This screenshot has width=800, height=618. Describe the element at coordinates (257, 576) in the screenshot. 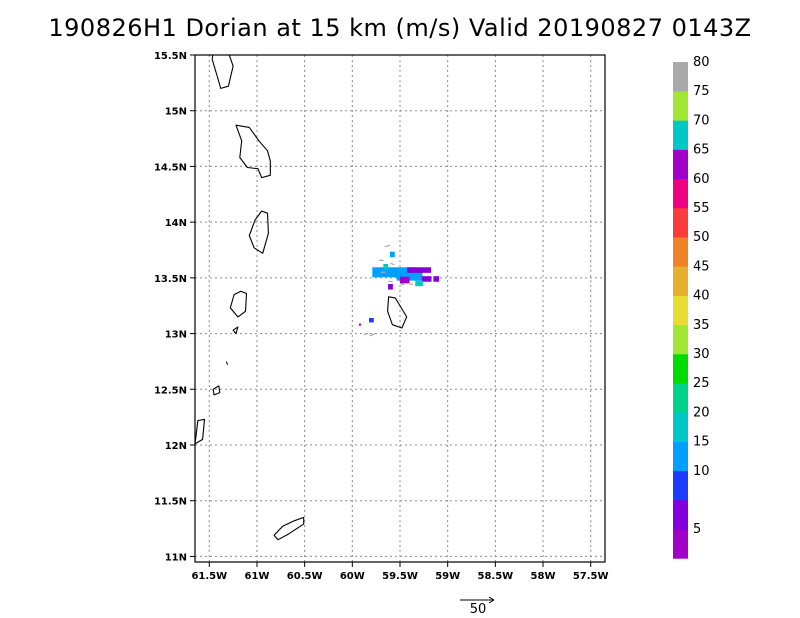

I see `x-tick-label: 61W` at that location.